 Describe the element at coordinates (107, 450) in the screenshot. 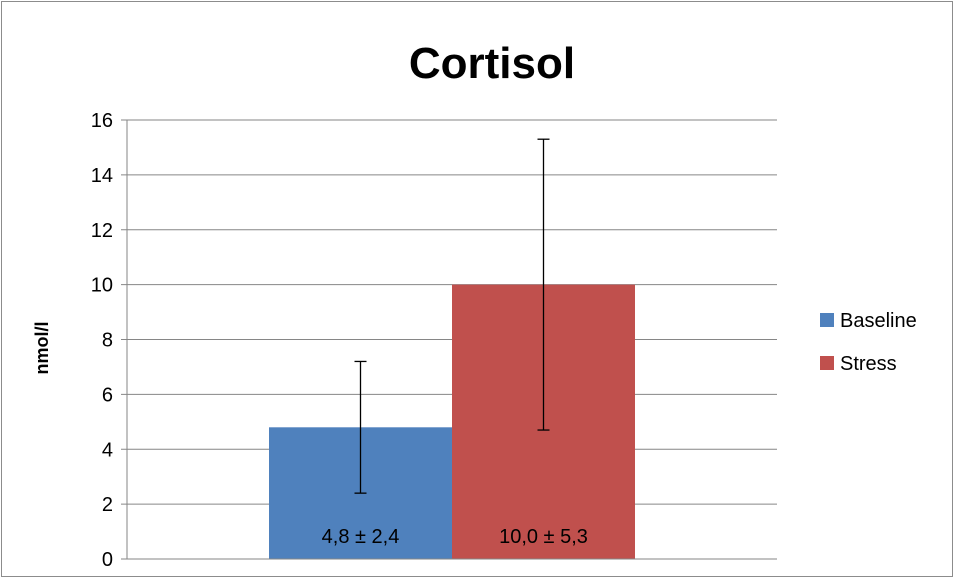

I see `y-tick-label: 4` at that location.